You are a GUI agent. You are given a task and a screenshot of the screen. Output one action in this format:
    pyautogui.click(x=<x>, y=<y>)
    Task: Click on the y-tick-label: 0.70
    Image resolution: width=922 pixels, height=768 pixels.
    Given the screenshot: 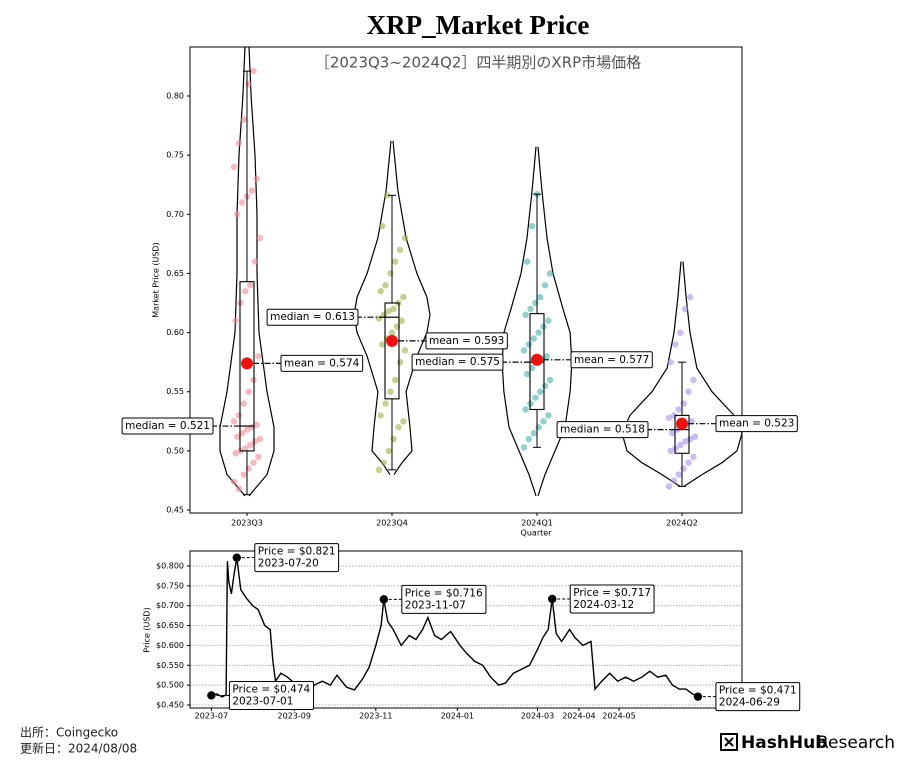 What is the action you would take?
    pyautogui.click(x=175, y=214)
    